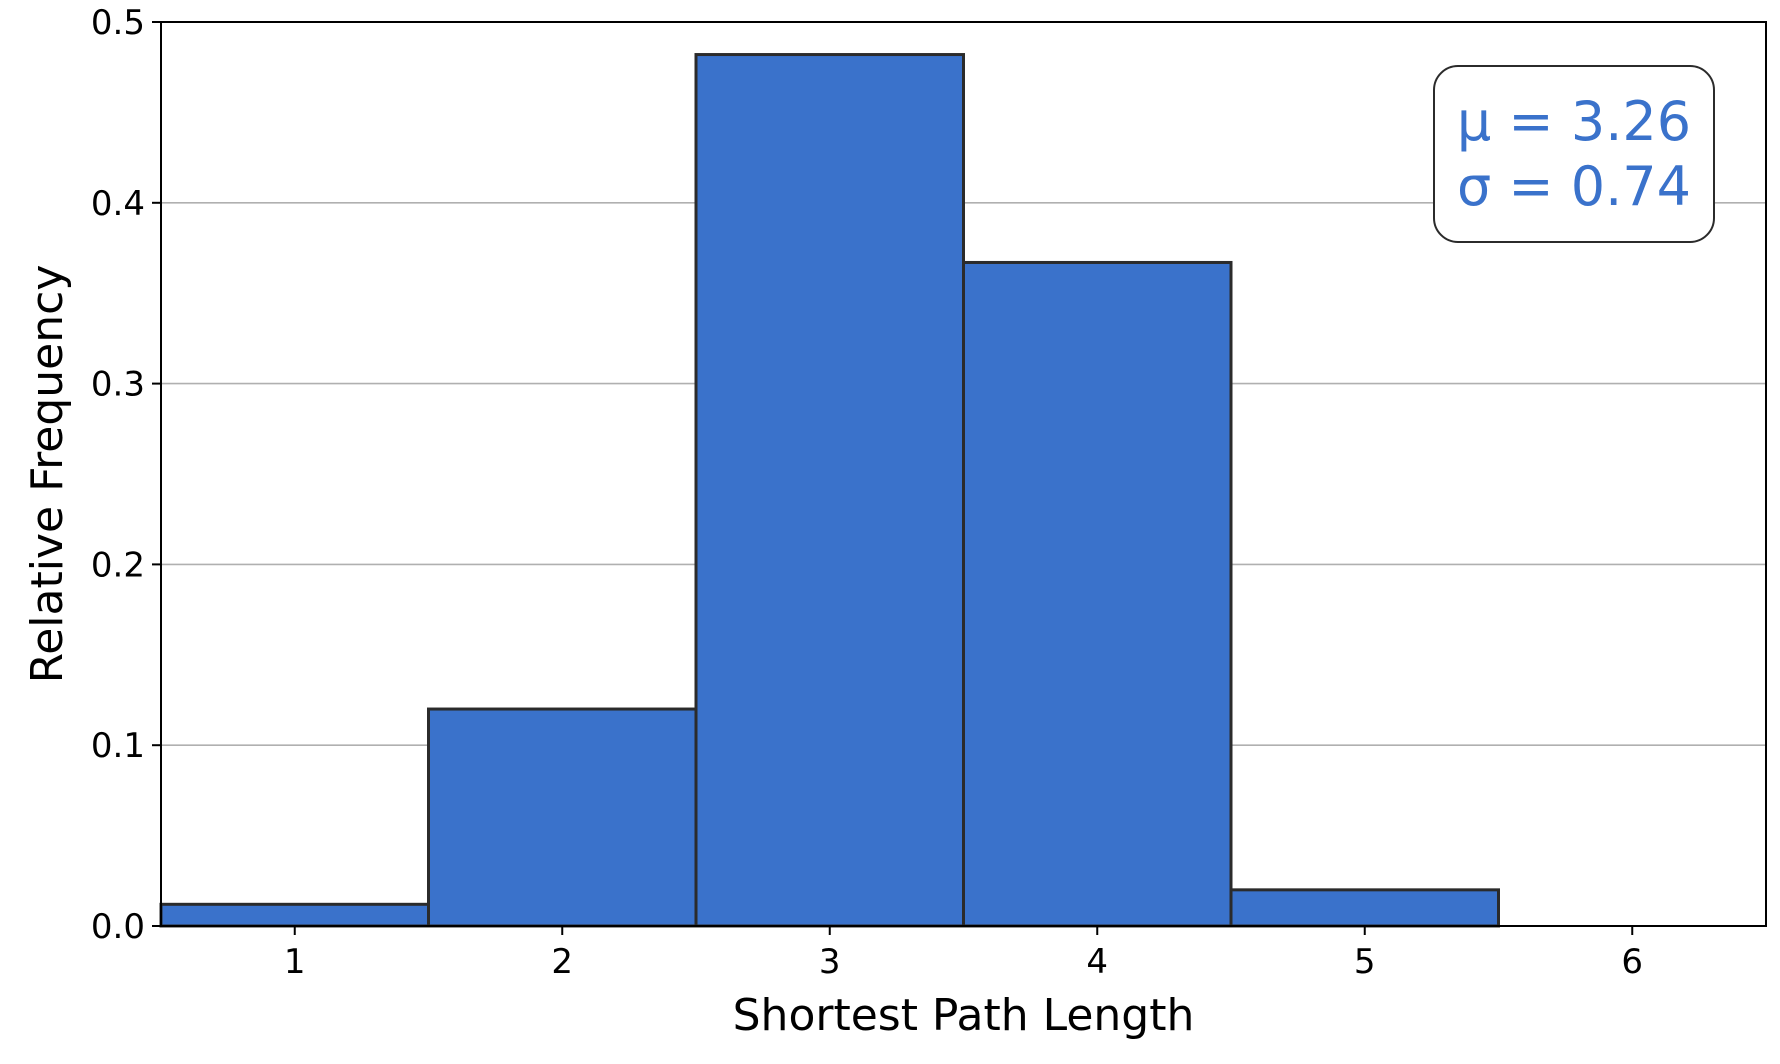 The height and width of the screenshot is (1064, 1780). What do you see at coordinates (126, 475) in the screenshot?
I see `y-axis: 0.0 0.1 0.2 0.3 0.4 0.5` at bounding box center [126, 475].